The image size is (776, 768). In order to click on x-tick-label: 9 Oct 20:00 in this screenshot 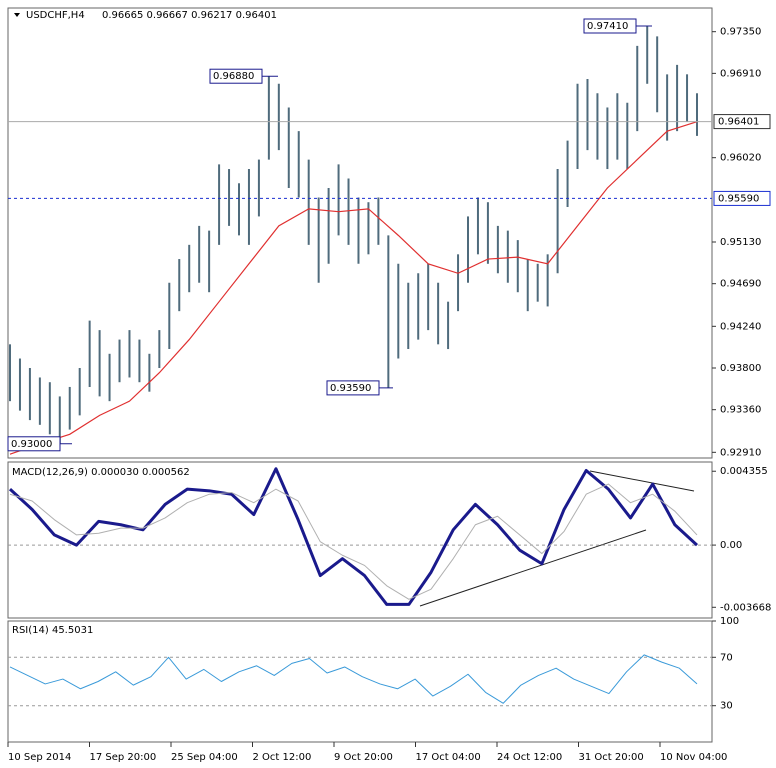, I will do `click(363, 757)`.